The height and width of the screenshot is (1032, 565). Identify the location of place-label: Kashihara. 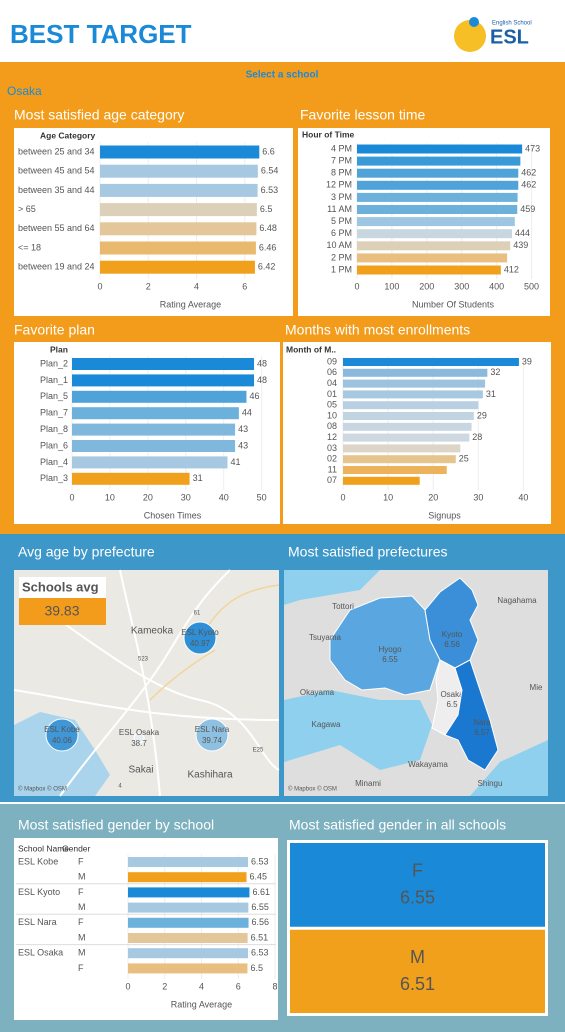
(209, 775).